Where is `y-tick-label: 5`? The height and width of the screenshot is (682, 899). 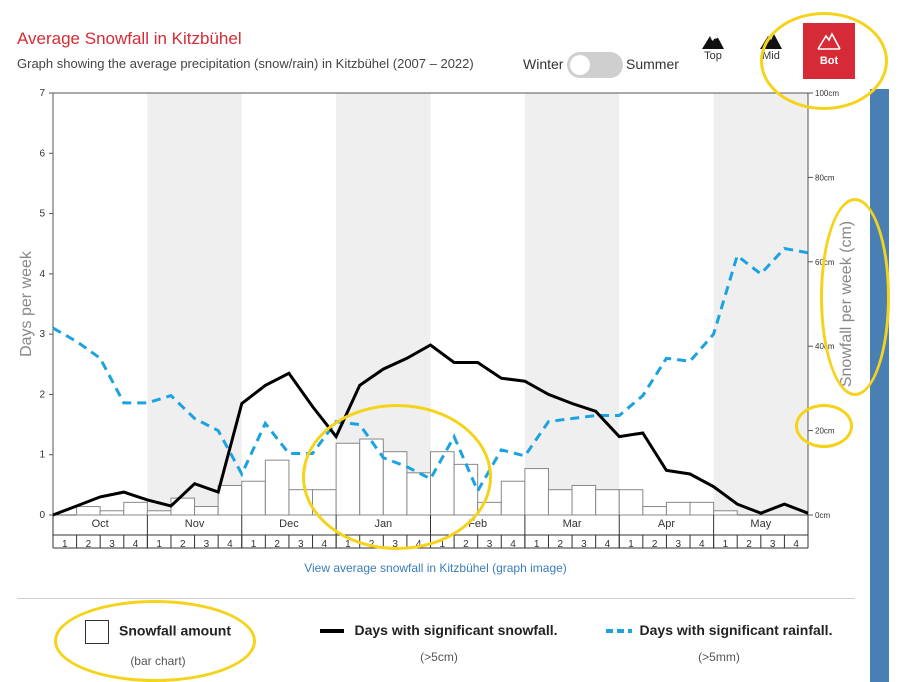 y-tick-label: 5 is located at coordinates (42, 214).